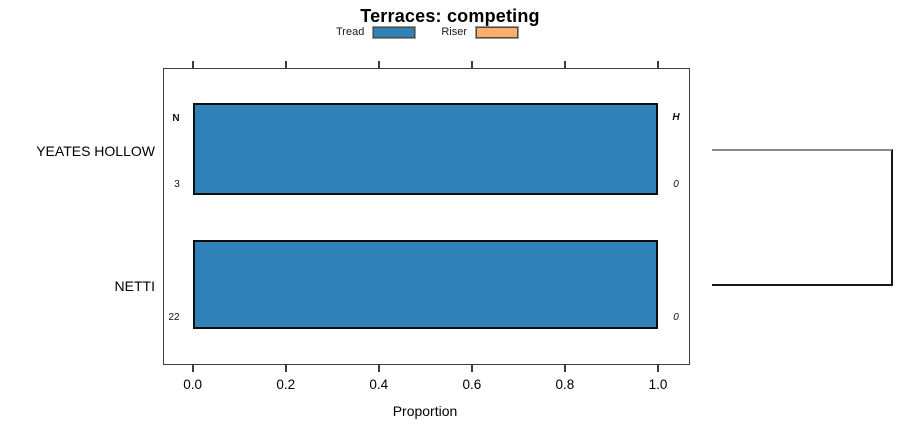 The width and height of the screenshot is (900, 440). I want to click on panel-annotation-right-header: H, so click(676, 117).